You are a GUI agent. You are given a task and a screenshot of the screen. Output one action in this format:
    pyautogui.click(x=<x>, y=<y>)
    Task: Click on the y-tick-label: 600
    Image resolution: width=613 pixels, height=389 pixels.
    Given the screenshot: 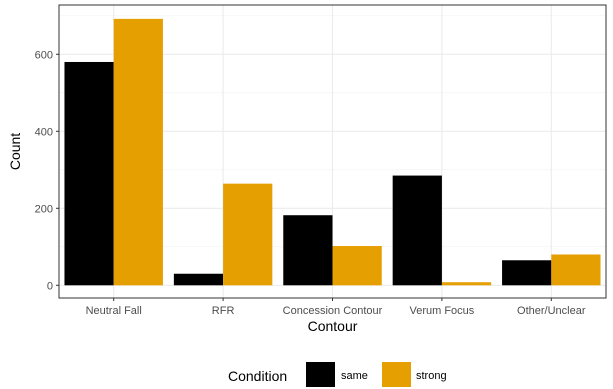 What is the action you would take?
    pyautogui.click(x=44, y=55)
    